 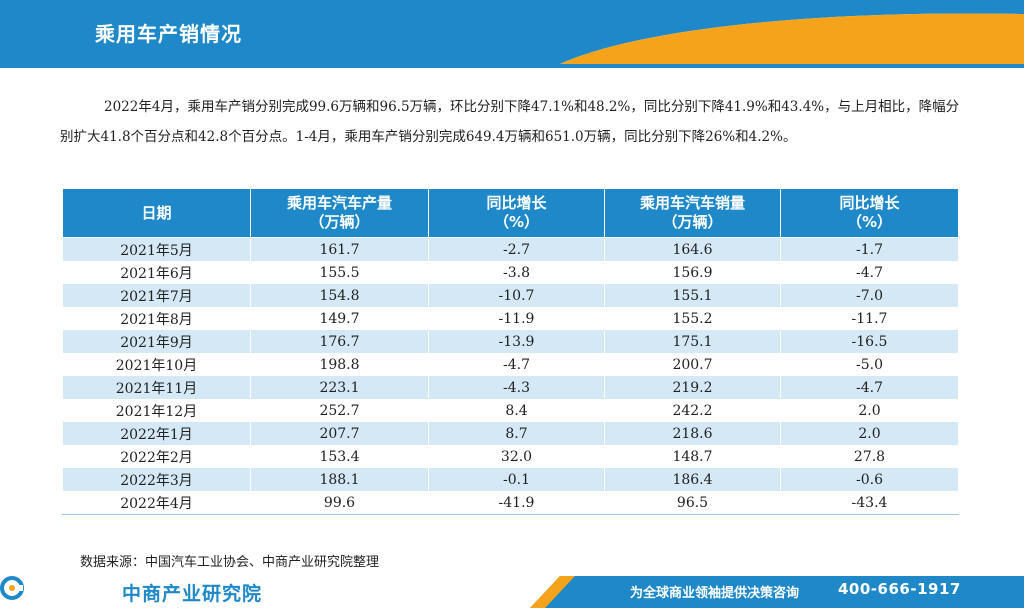 I want to click on cell-date: 2022年3月, so click(x=156, y=479).